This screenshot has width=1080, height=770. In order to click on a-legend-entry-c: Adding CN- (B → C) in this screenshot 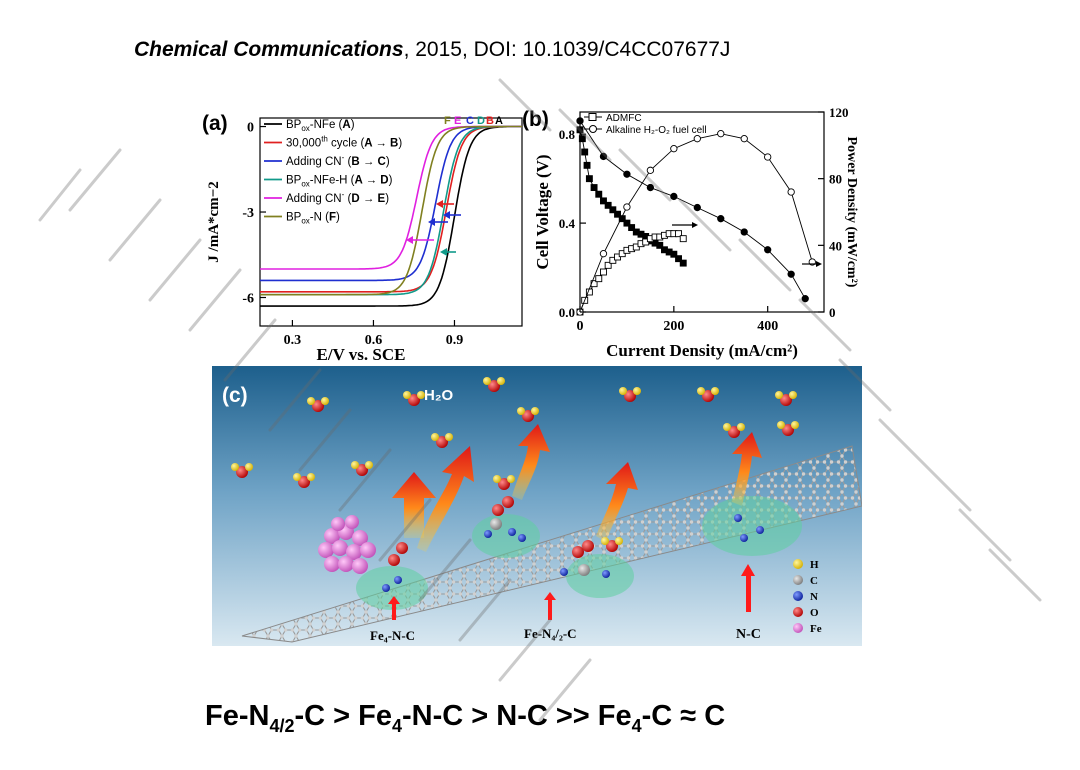, I will do `click(338, 160)`.